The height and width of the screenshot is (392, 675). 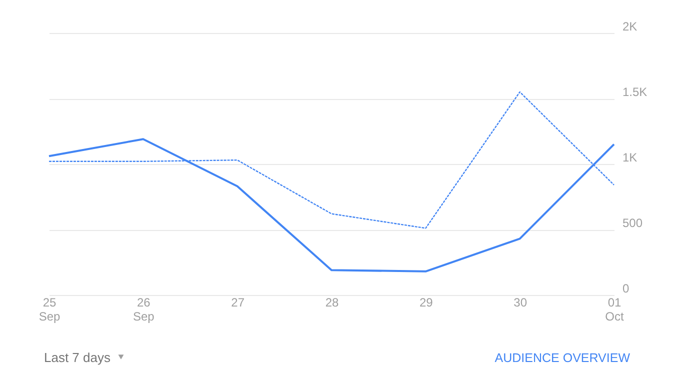 I want to click on y-tick-label: 1K, so click(x=630, y=157).